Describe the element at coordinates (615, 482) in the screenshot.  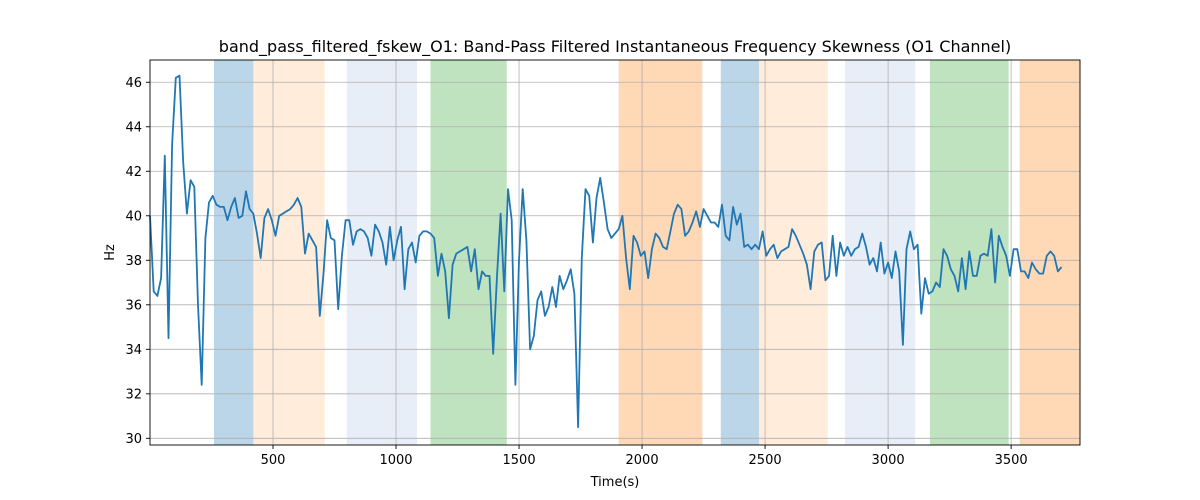
I see `x-axis-label: Time(s)` at that location.